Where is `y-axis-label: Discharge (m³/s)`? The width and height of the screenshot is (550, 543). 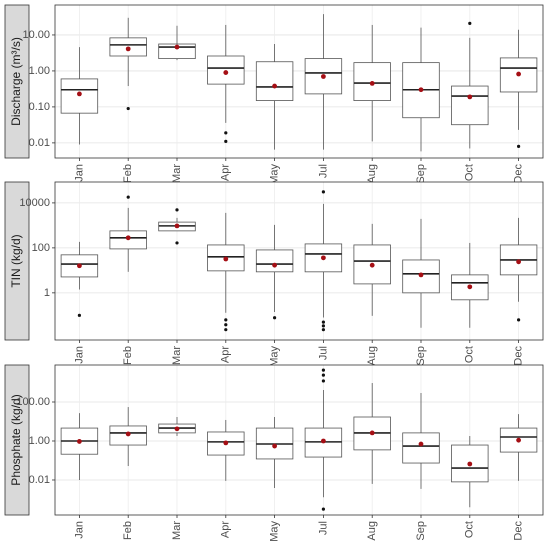 y-axis-label: Discharge (m³/s) is located at coordinates (16, 81).